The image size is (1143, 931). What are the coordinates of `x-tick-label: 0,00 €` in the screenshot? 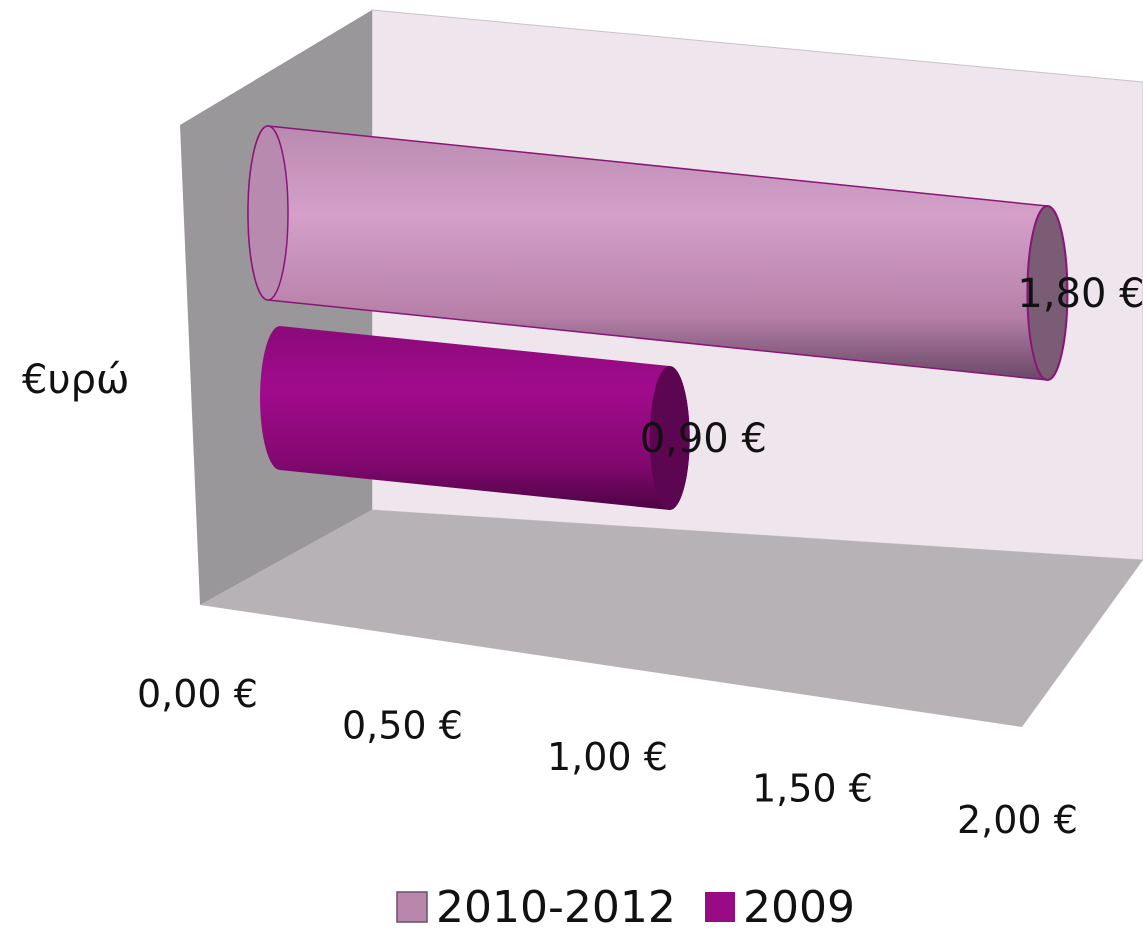 It's located at (197, 694).